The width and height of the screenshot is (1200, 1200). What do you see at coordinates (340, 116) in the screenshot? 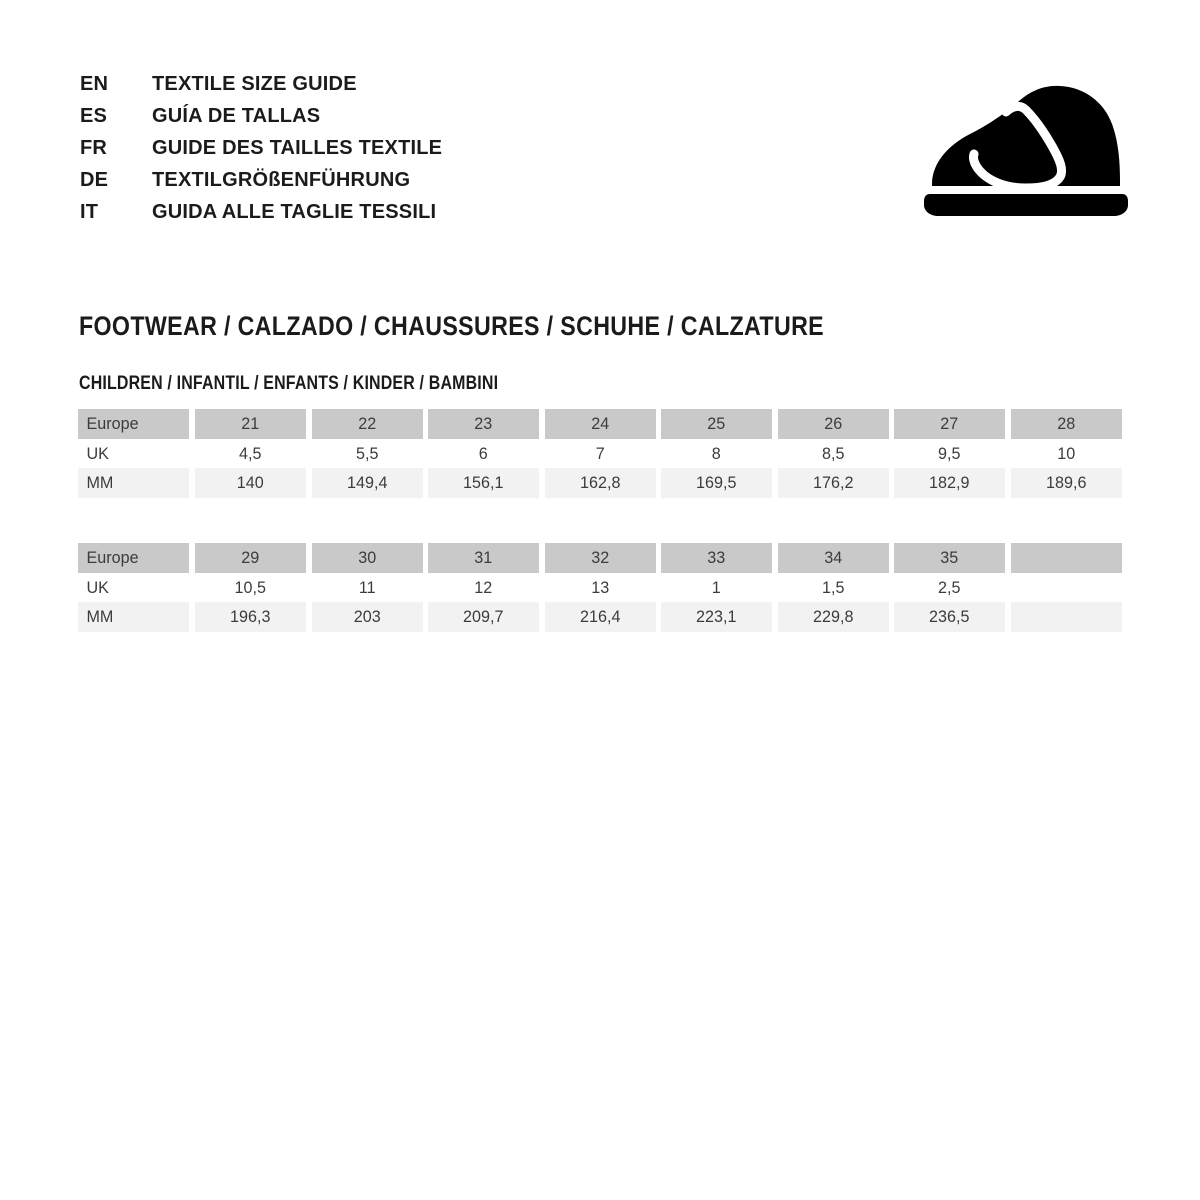
I see `language-row-es: ES GUÍA DE TALLAS` at bounding box center [340, 116].